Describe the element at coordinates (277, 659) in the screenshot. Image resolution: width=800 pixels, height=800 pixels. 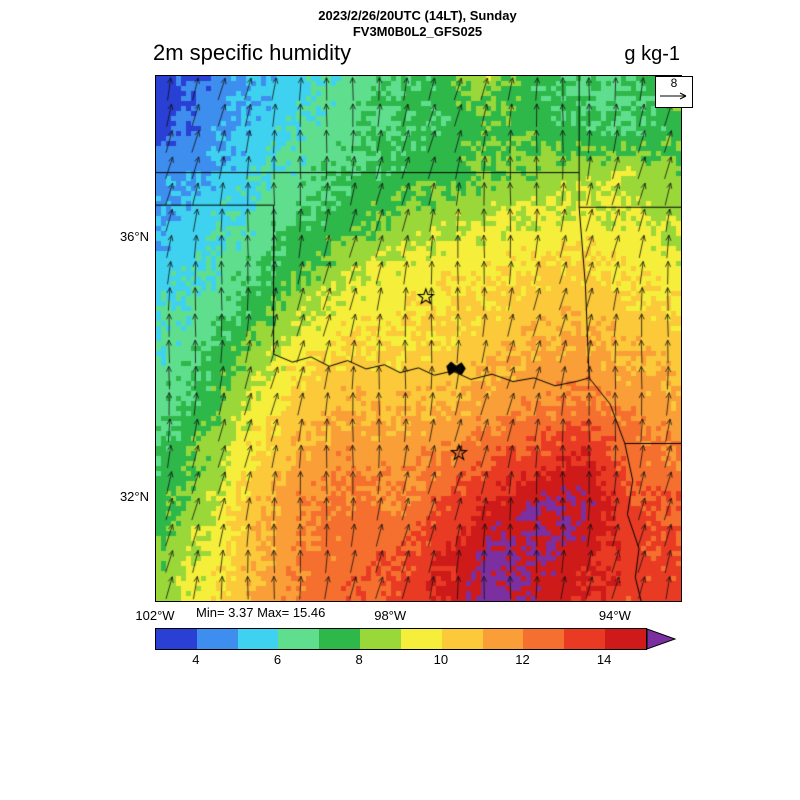
I see `colorbar-tick-label: 6` at that location.